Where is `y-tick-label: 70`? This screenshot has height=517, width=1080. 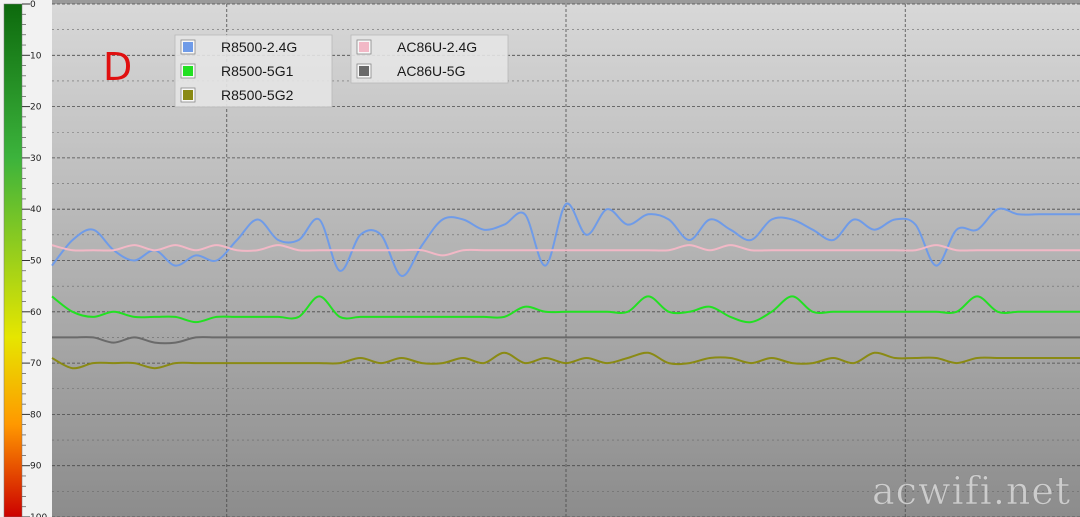 y-tick-label: 70 is located at coordinates (36, 364).